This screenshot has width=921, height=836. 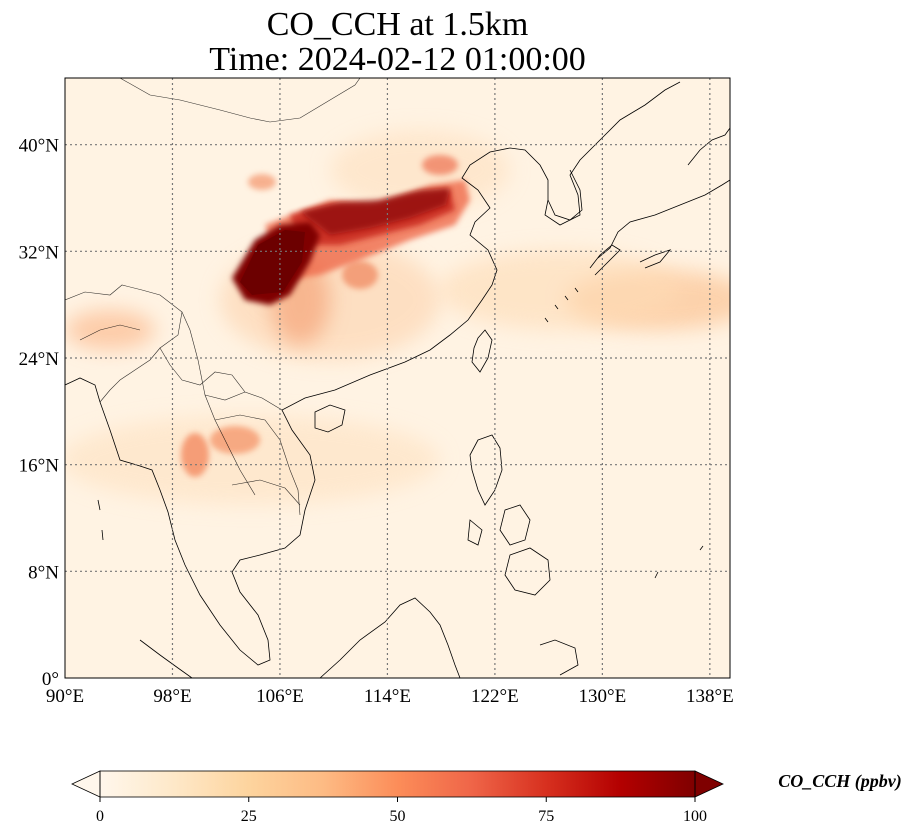 What do you see at coordinates (710, 696) in the screenshot?
I see `lon-tick-label: 138°E` at bounding box center [710, 696].